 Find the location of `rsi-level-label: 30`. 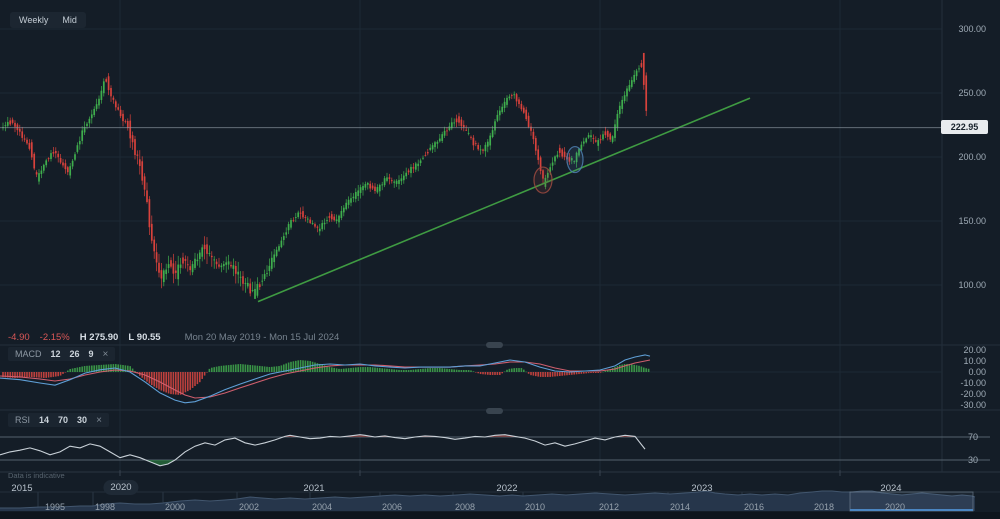

rsi-level-label: 30 is located at coordinates (972, 460).